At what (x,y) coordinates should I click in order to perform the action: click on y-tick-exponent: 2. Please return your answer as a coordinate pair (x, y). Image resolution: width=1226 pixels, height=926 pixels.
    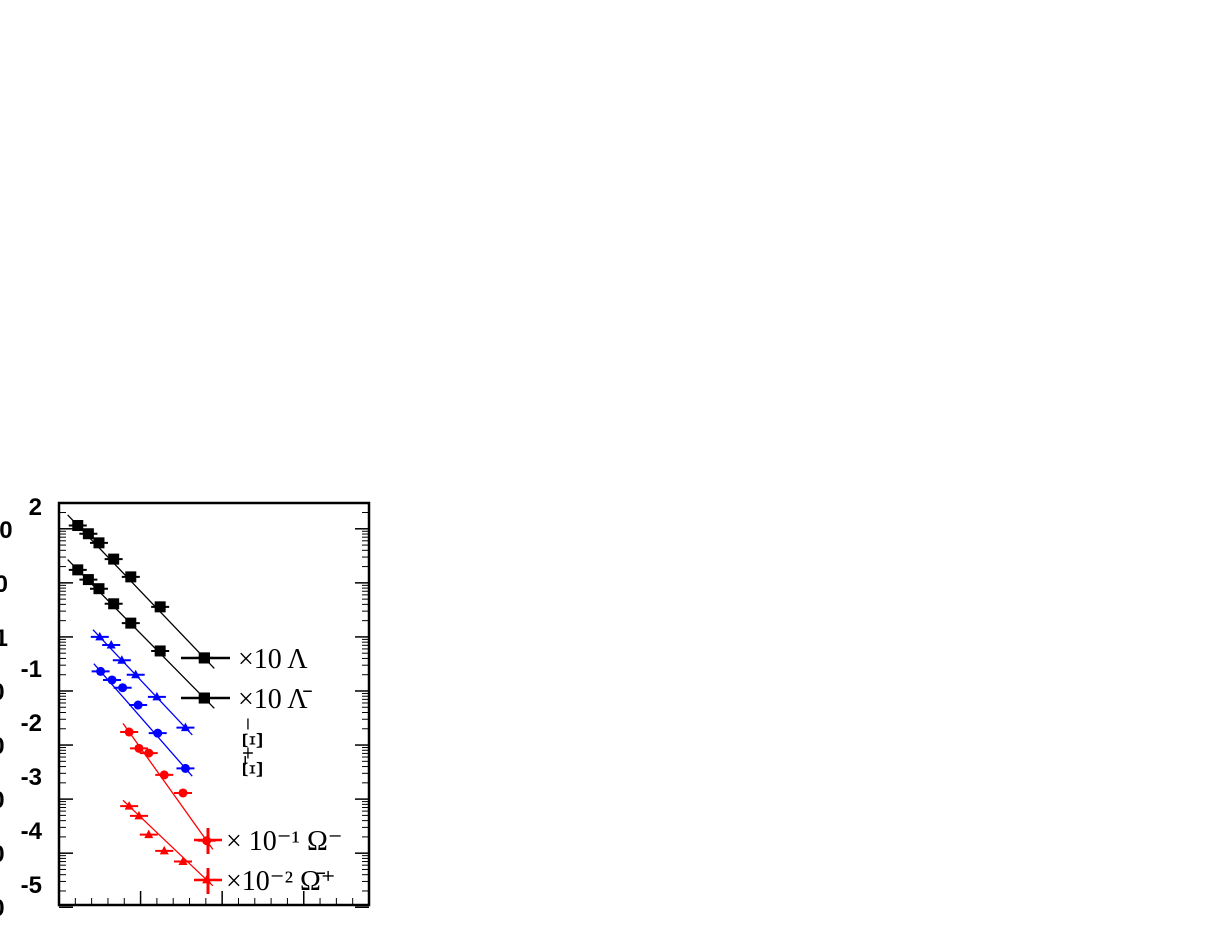
    Looking at the image, I should click on (35, 507).